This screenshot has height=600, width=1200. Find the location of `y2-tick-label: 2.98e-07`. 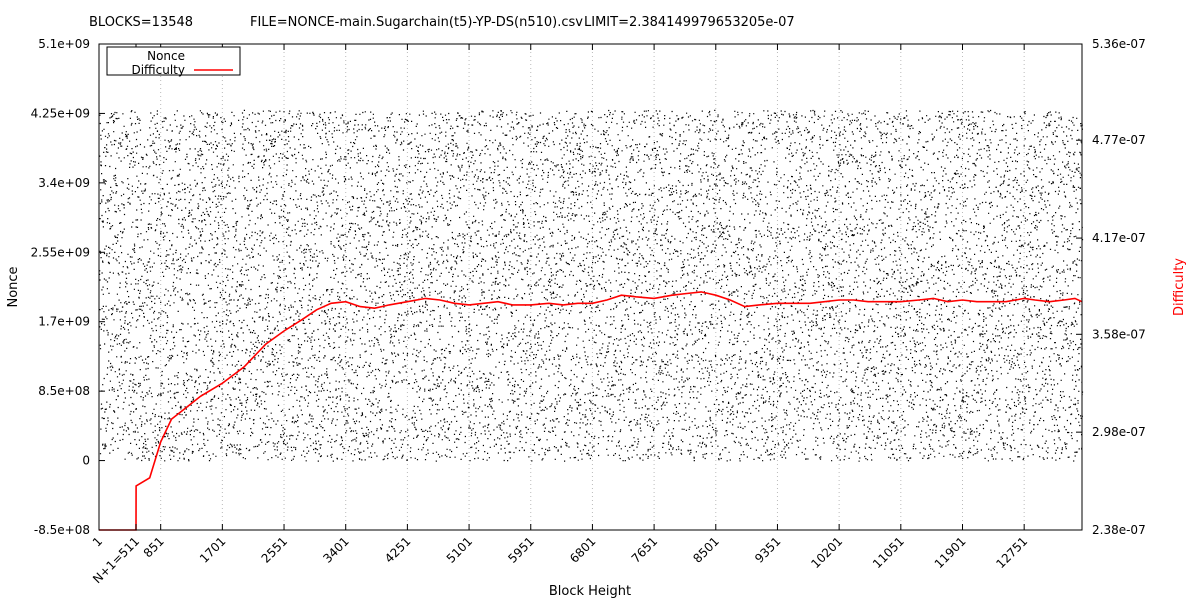

y2-tick-label: 2.98e-07 is located at coordinates (1119, 432).